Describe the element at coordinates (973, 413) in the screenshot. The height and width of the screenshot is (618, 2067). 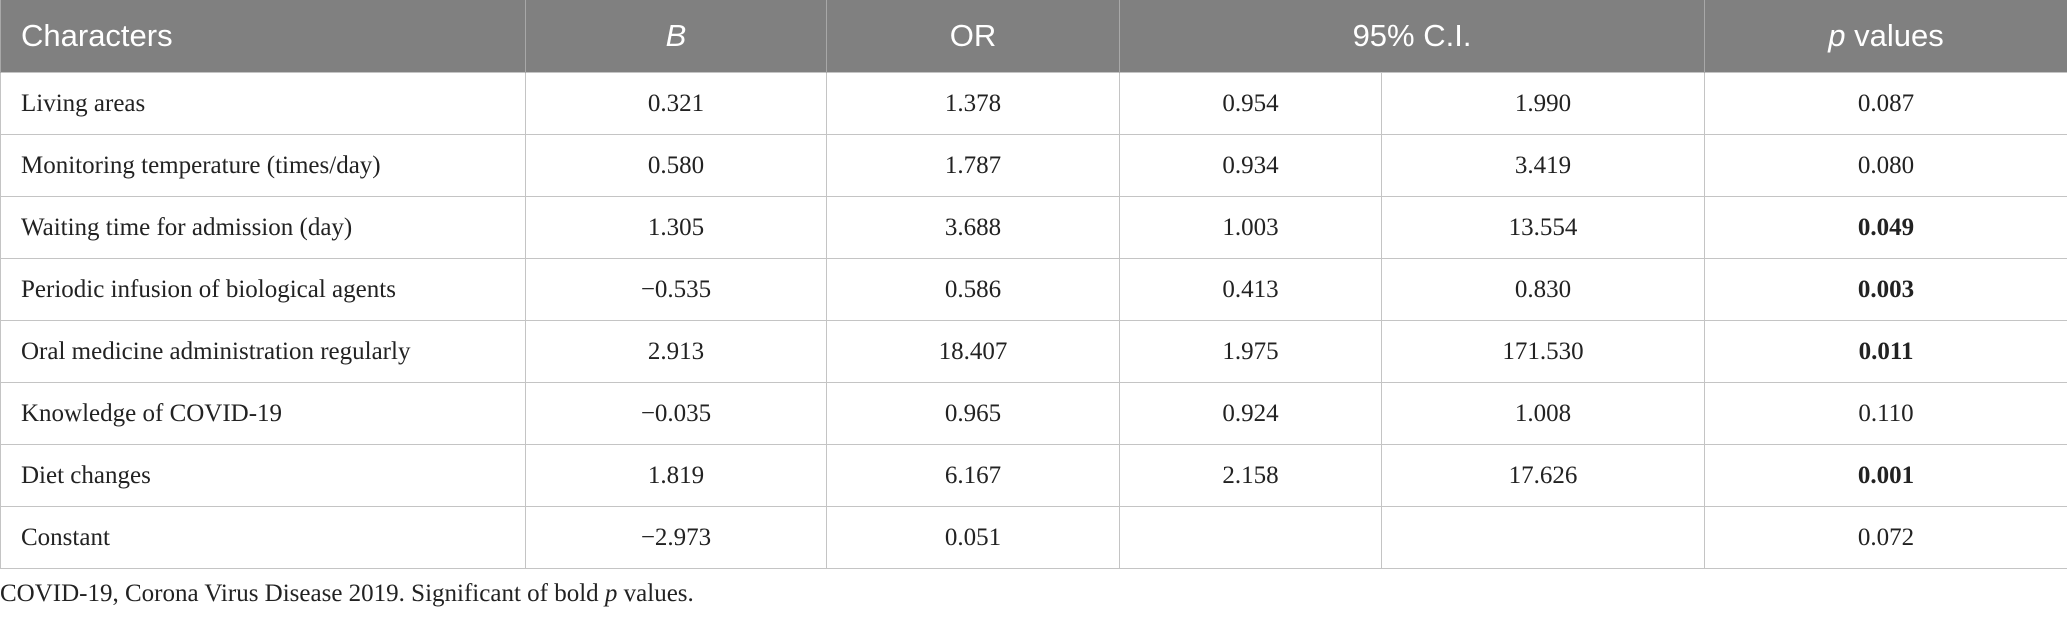
I see `table-cell: 0.965` at that location.